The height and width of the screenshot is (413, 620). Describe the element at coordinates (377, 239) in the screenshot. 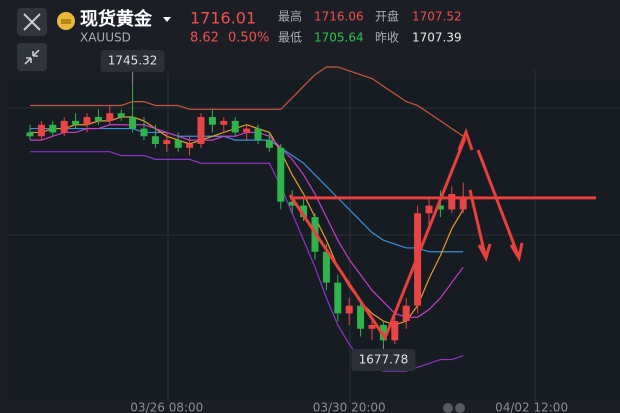

I see `trend-stroke` at that location.